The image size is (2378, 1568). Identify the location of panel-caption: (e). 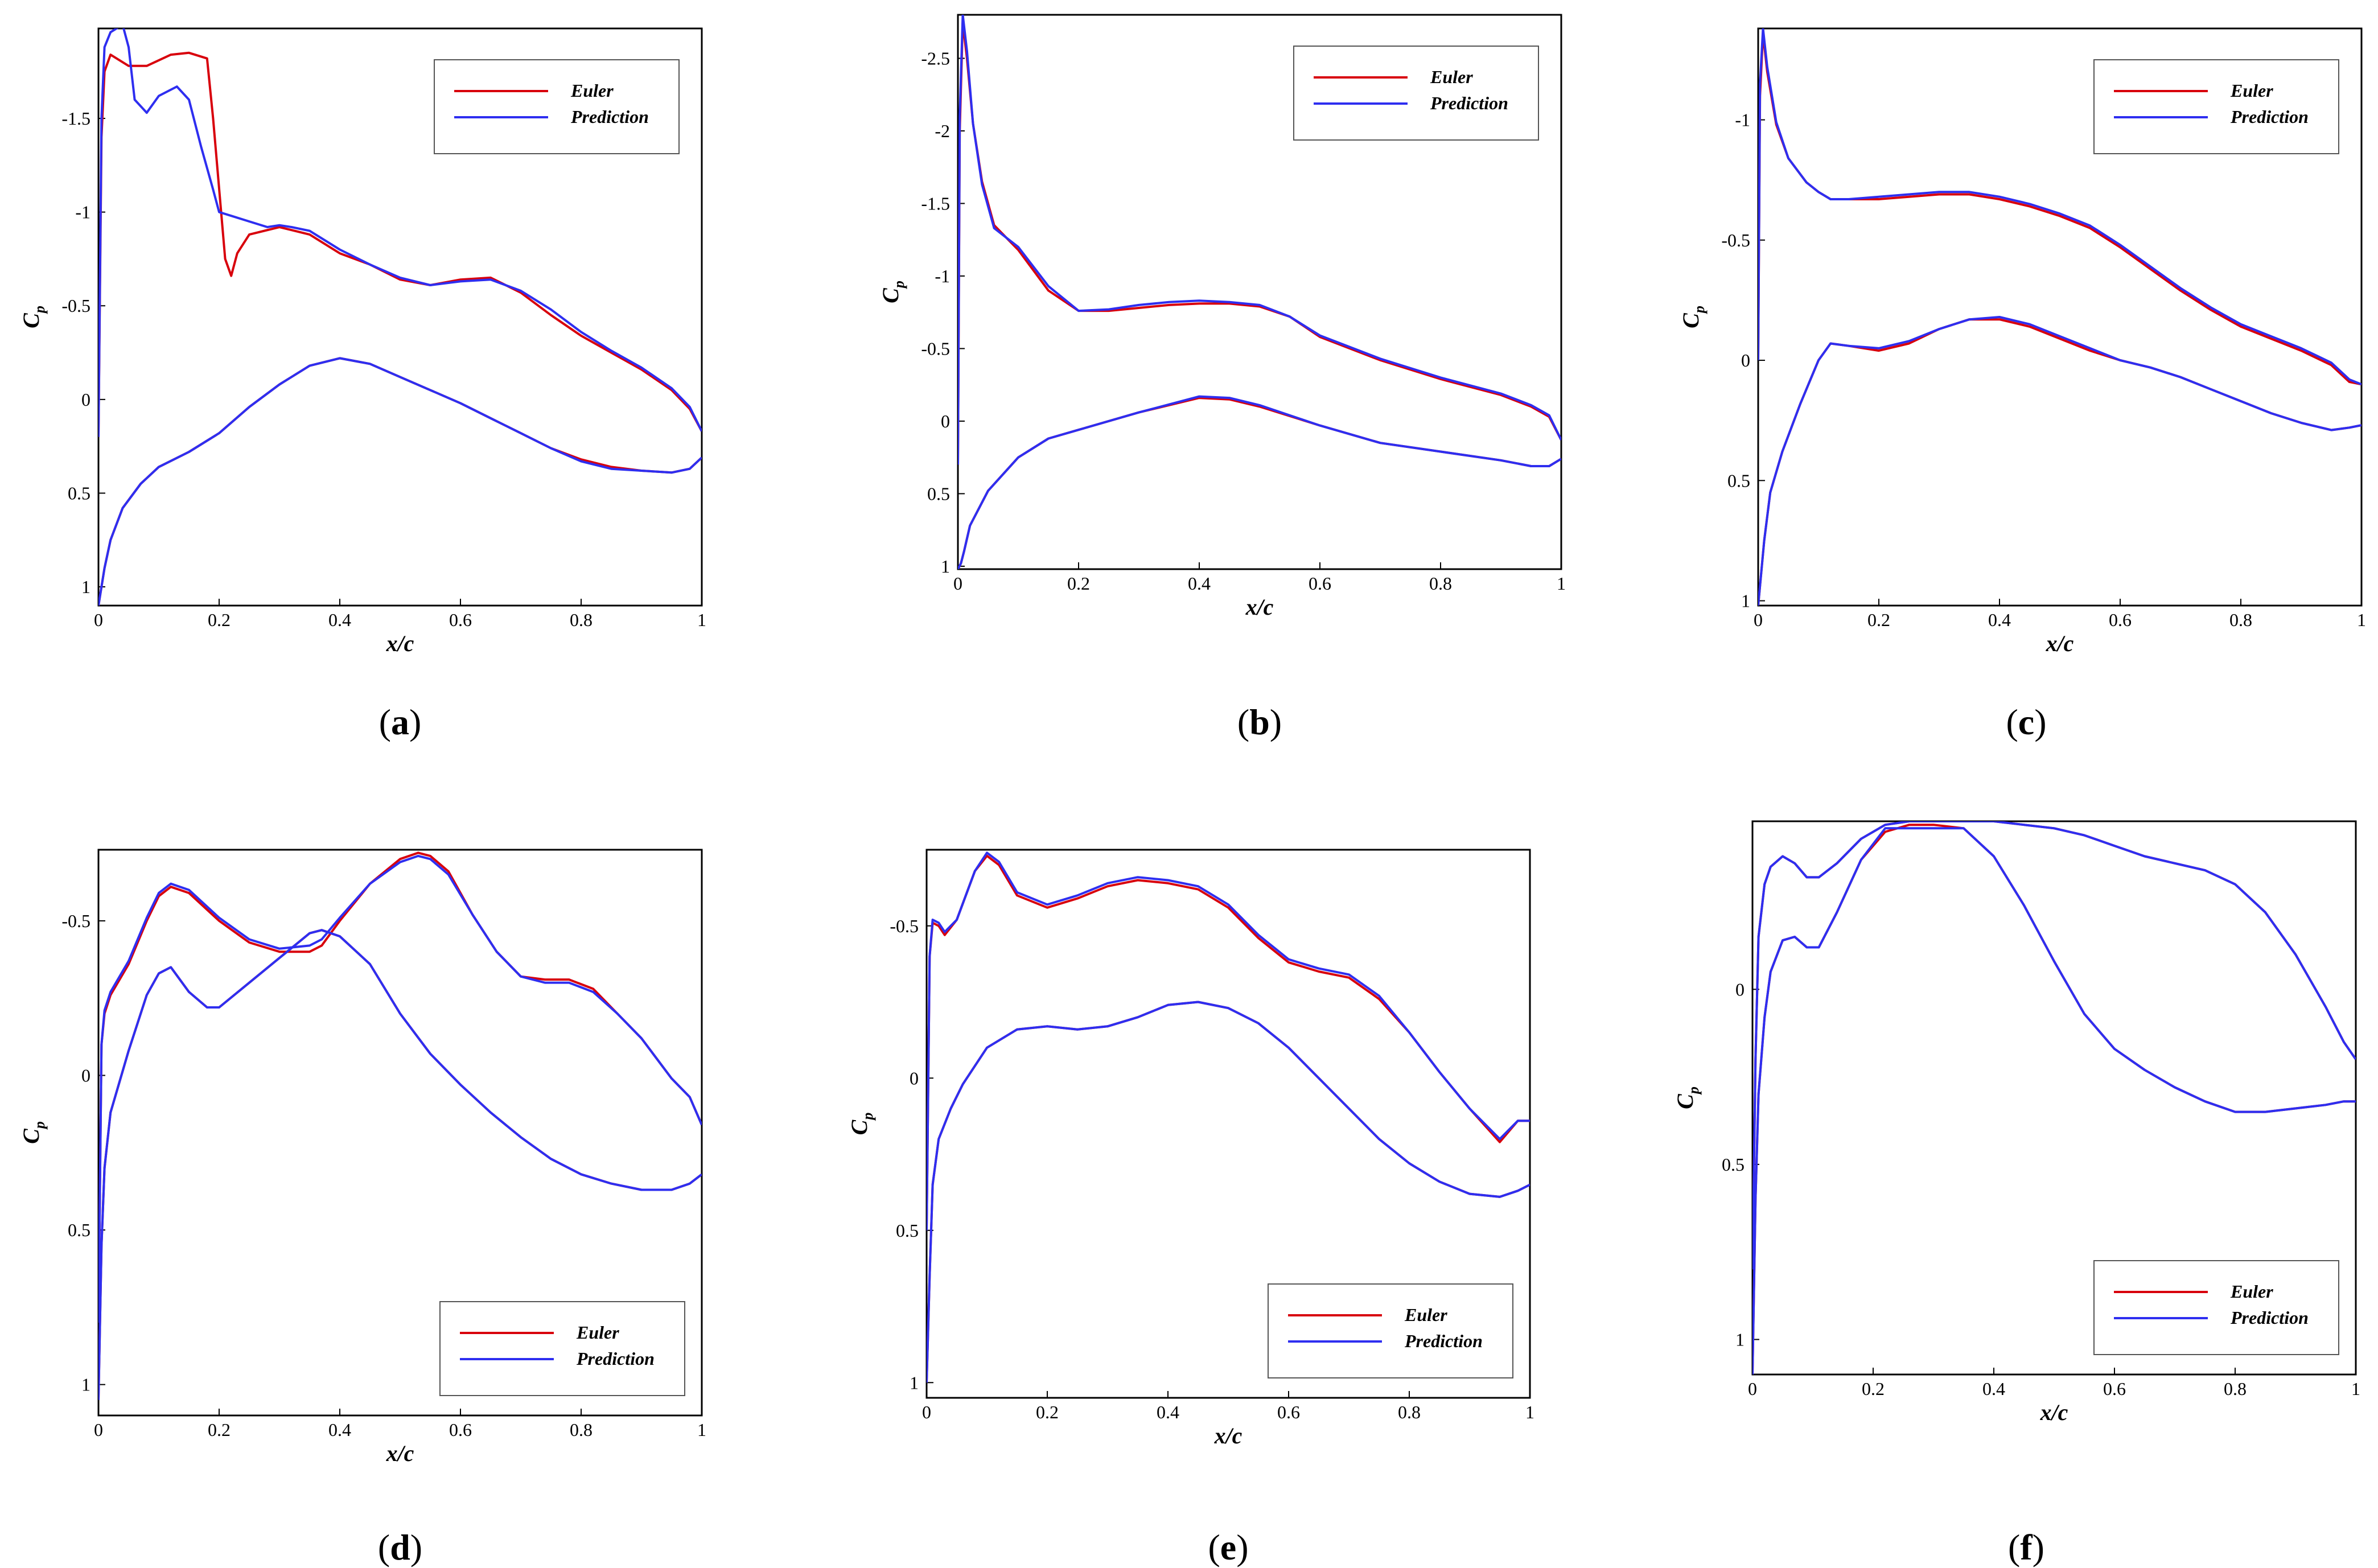
(1228, 1547).